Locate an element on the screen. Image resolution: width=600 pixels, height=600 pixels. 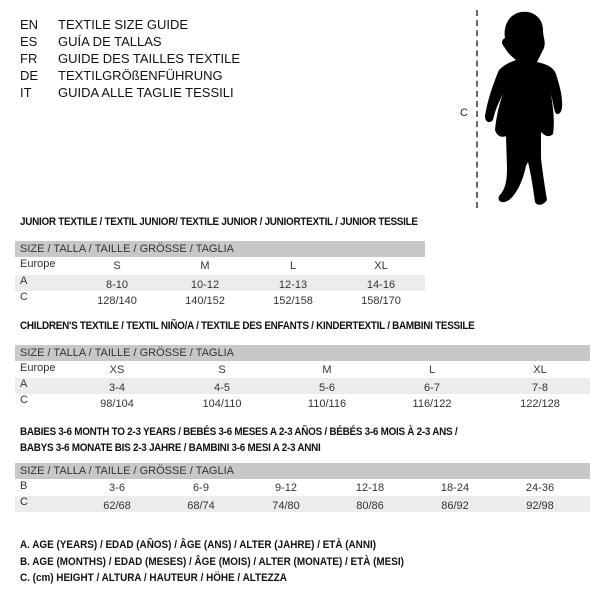
lang-title-it: GUIDA ALLE TAGLIE TESSILI is located at coordinates (146, 92).